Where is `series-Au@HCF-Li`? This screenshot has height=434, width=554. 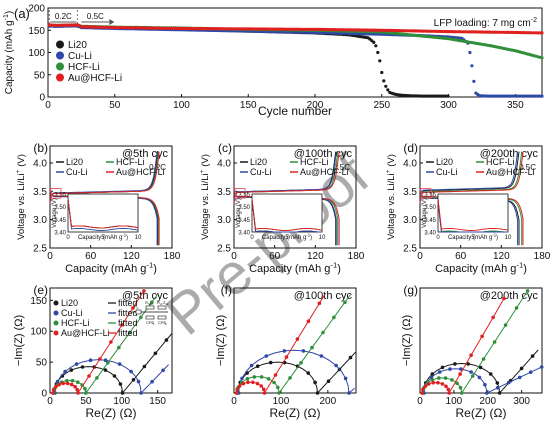
series-Au@HCF-Li is located at coordinates (295, 29).